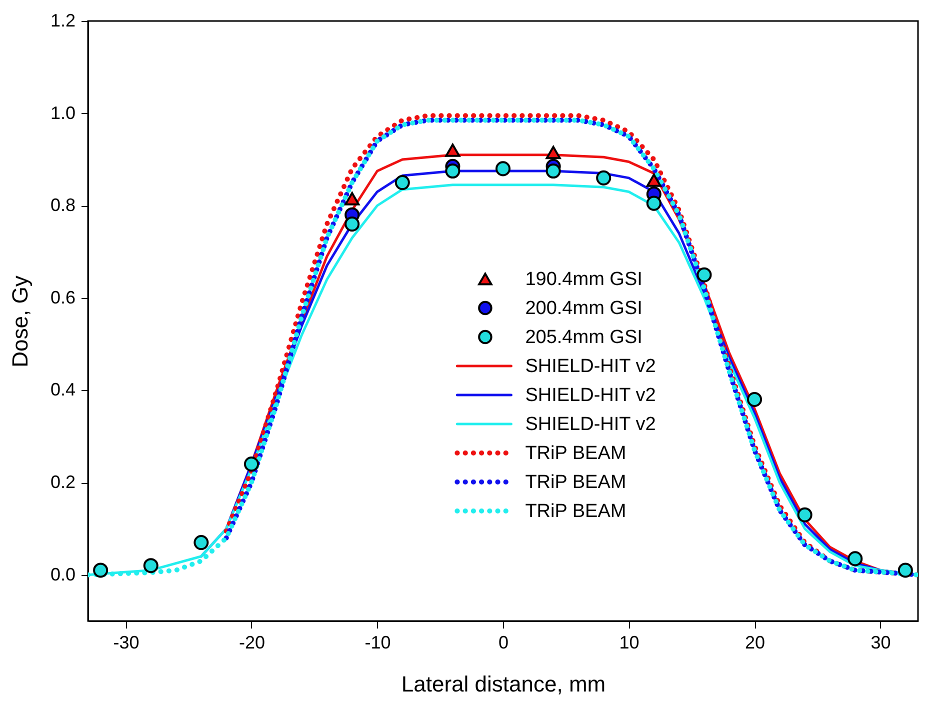  I want to click on y-tick-label: 0.6, so click(63, 297).